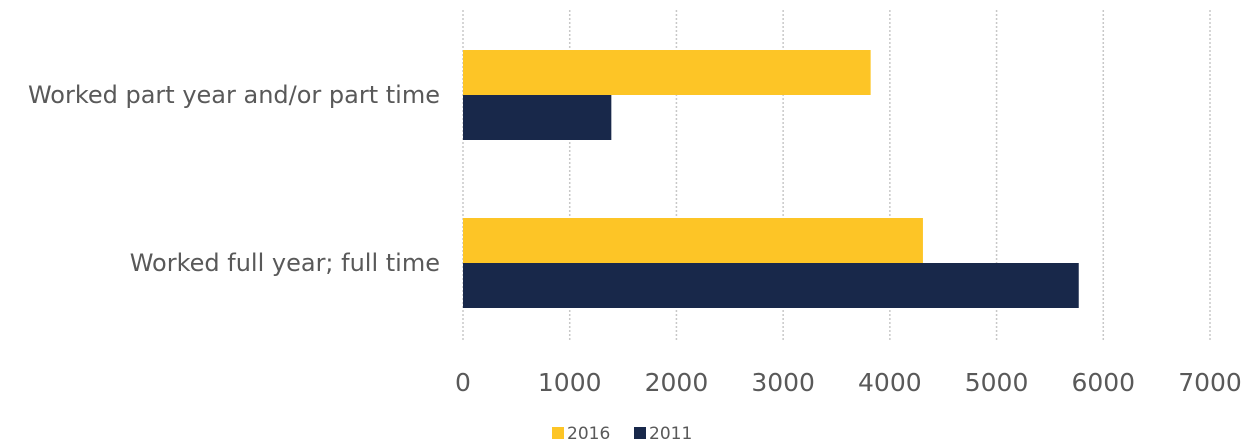 This screenshot has width=1254, height=444. What do you see at coordinates (670, 434) in the screenshot?
I see `legend-label: 2011` at bounding box center [670, 434].